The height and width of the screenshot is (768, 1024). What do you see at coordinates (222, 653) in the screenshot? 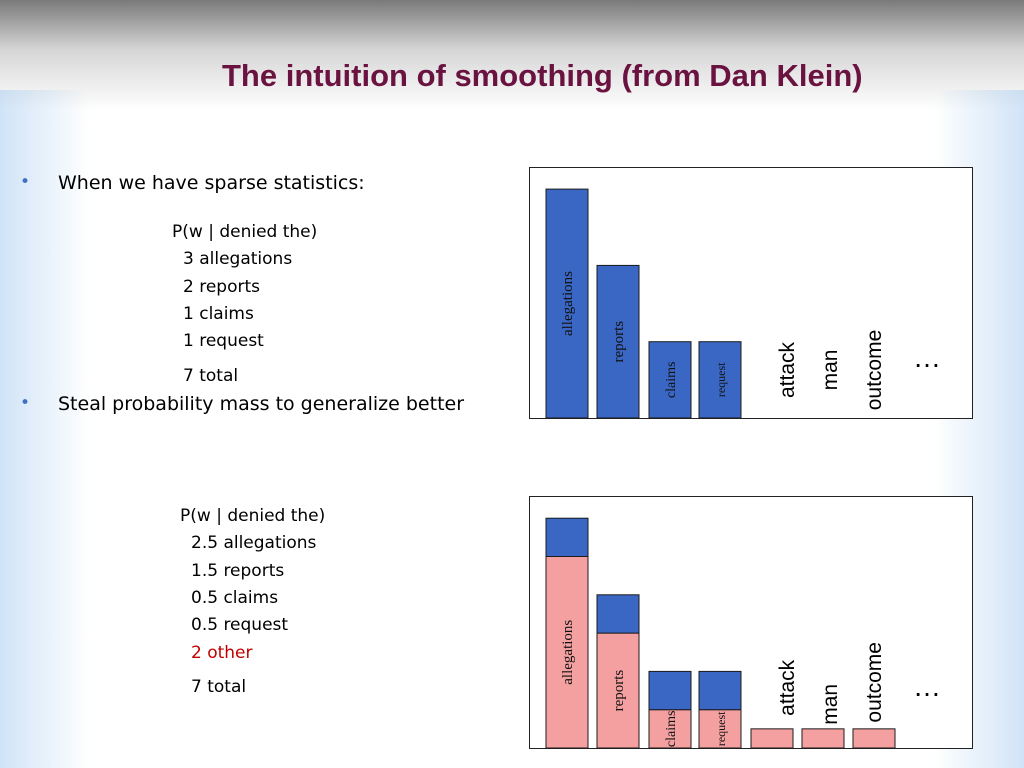
I see `table-row-other: 2 other` at bounding box center [222, 653].